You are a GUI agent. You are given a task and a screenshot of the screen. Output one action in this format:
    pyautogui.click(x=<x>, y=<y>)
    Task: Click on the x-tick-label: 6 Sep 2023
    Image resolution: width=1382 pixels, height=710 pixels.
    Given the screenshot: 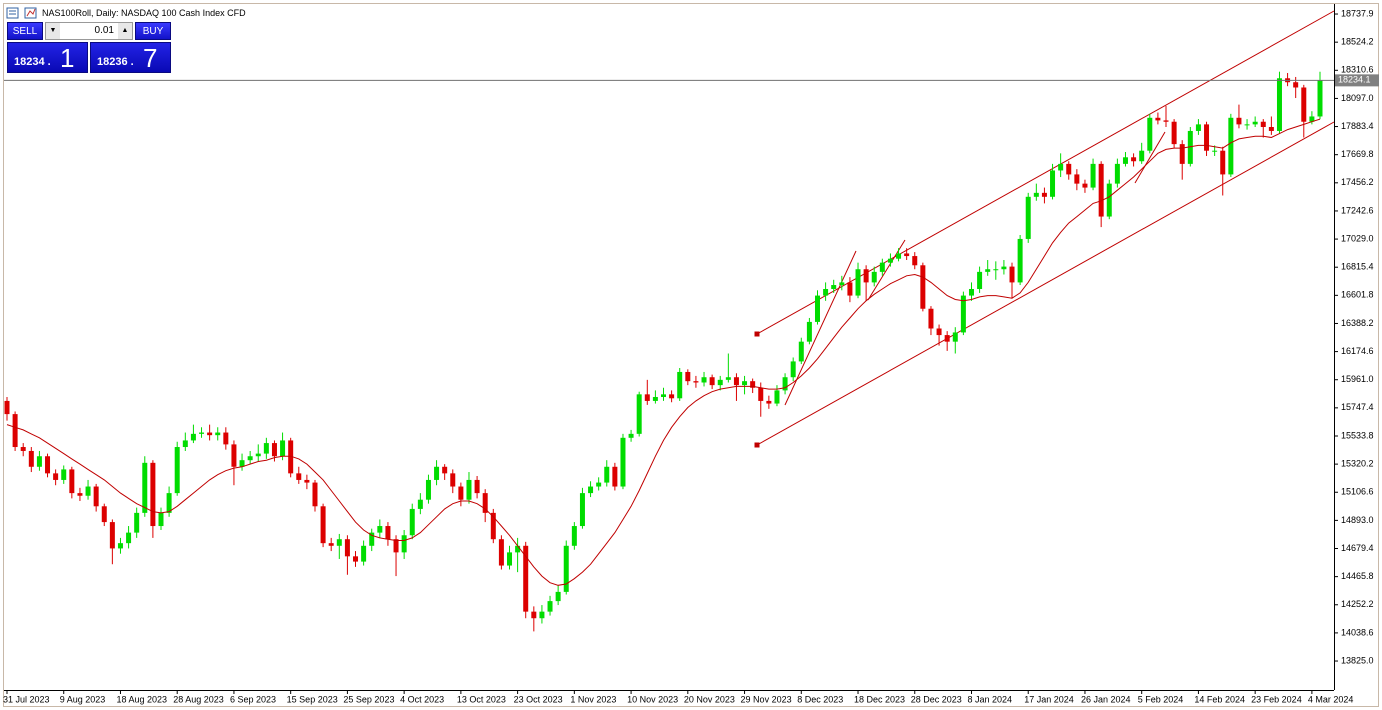 What is the action you would take?
    pyautogui.click(x=253, y=699)
    